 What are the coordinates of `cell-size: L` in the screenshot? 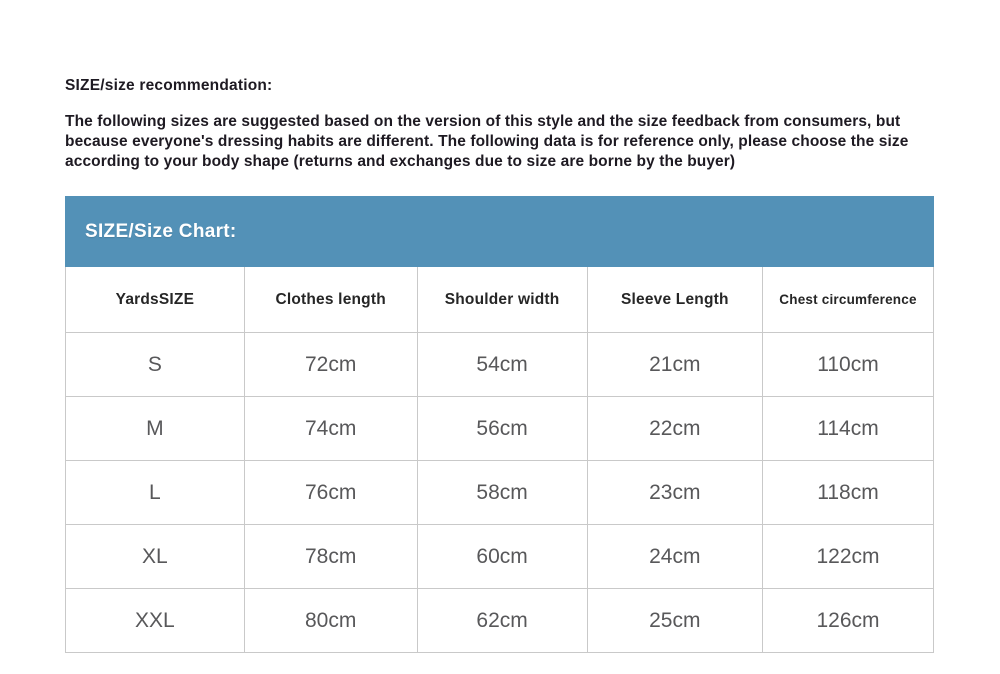 It's located at (155, 492).